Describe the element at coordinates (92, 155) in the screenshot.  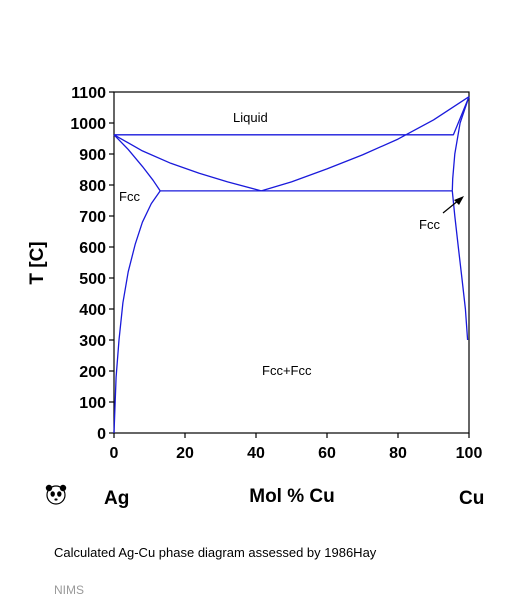
I see `y-tick-label: 900` at that location.